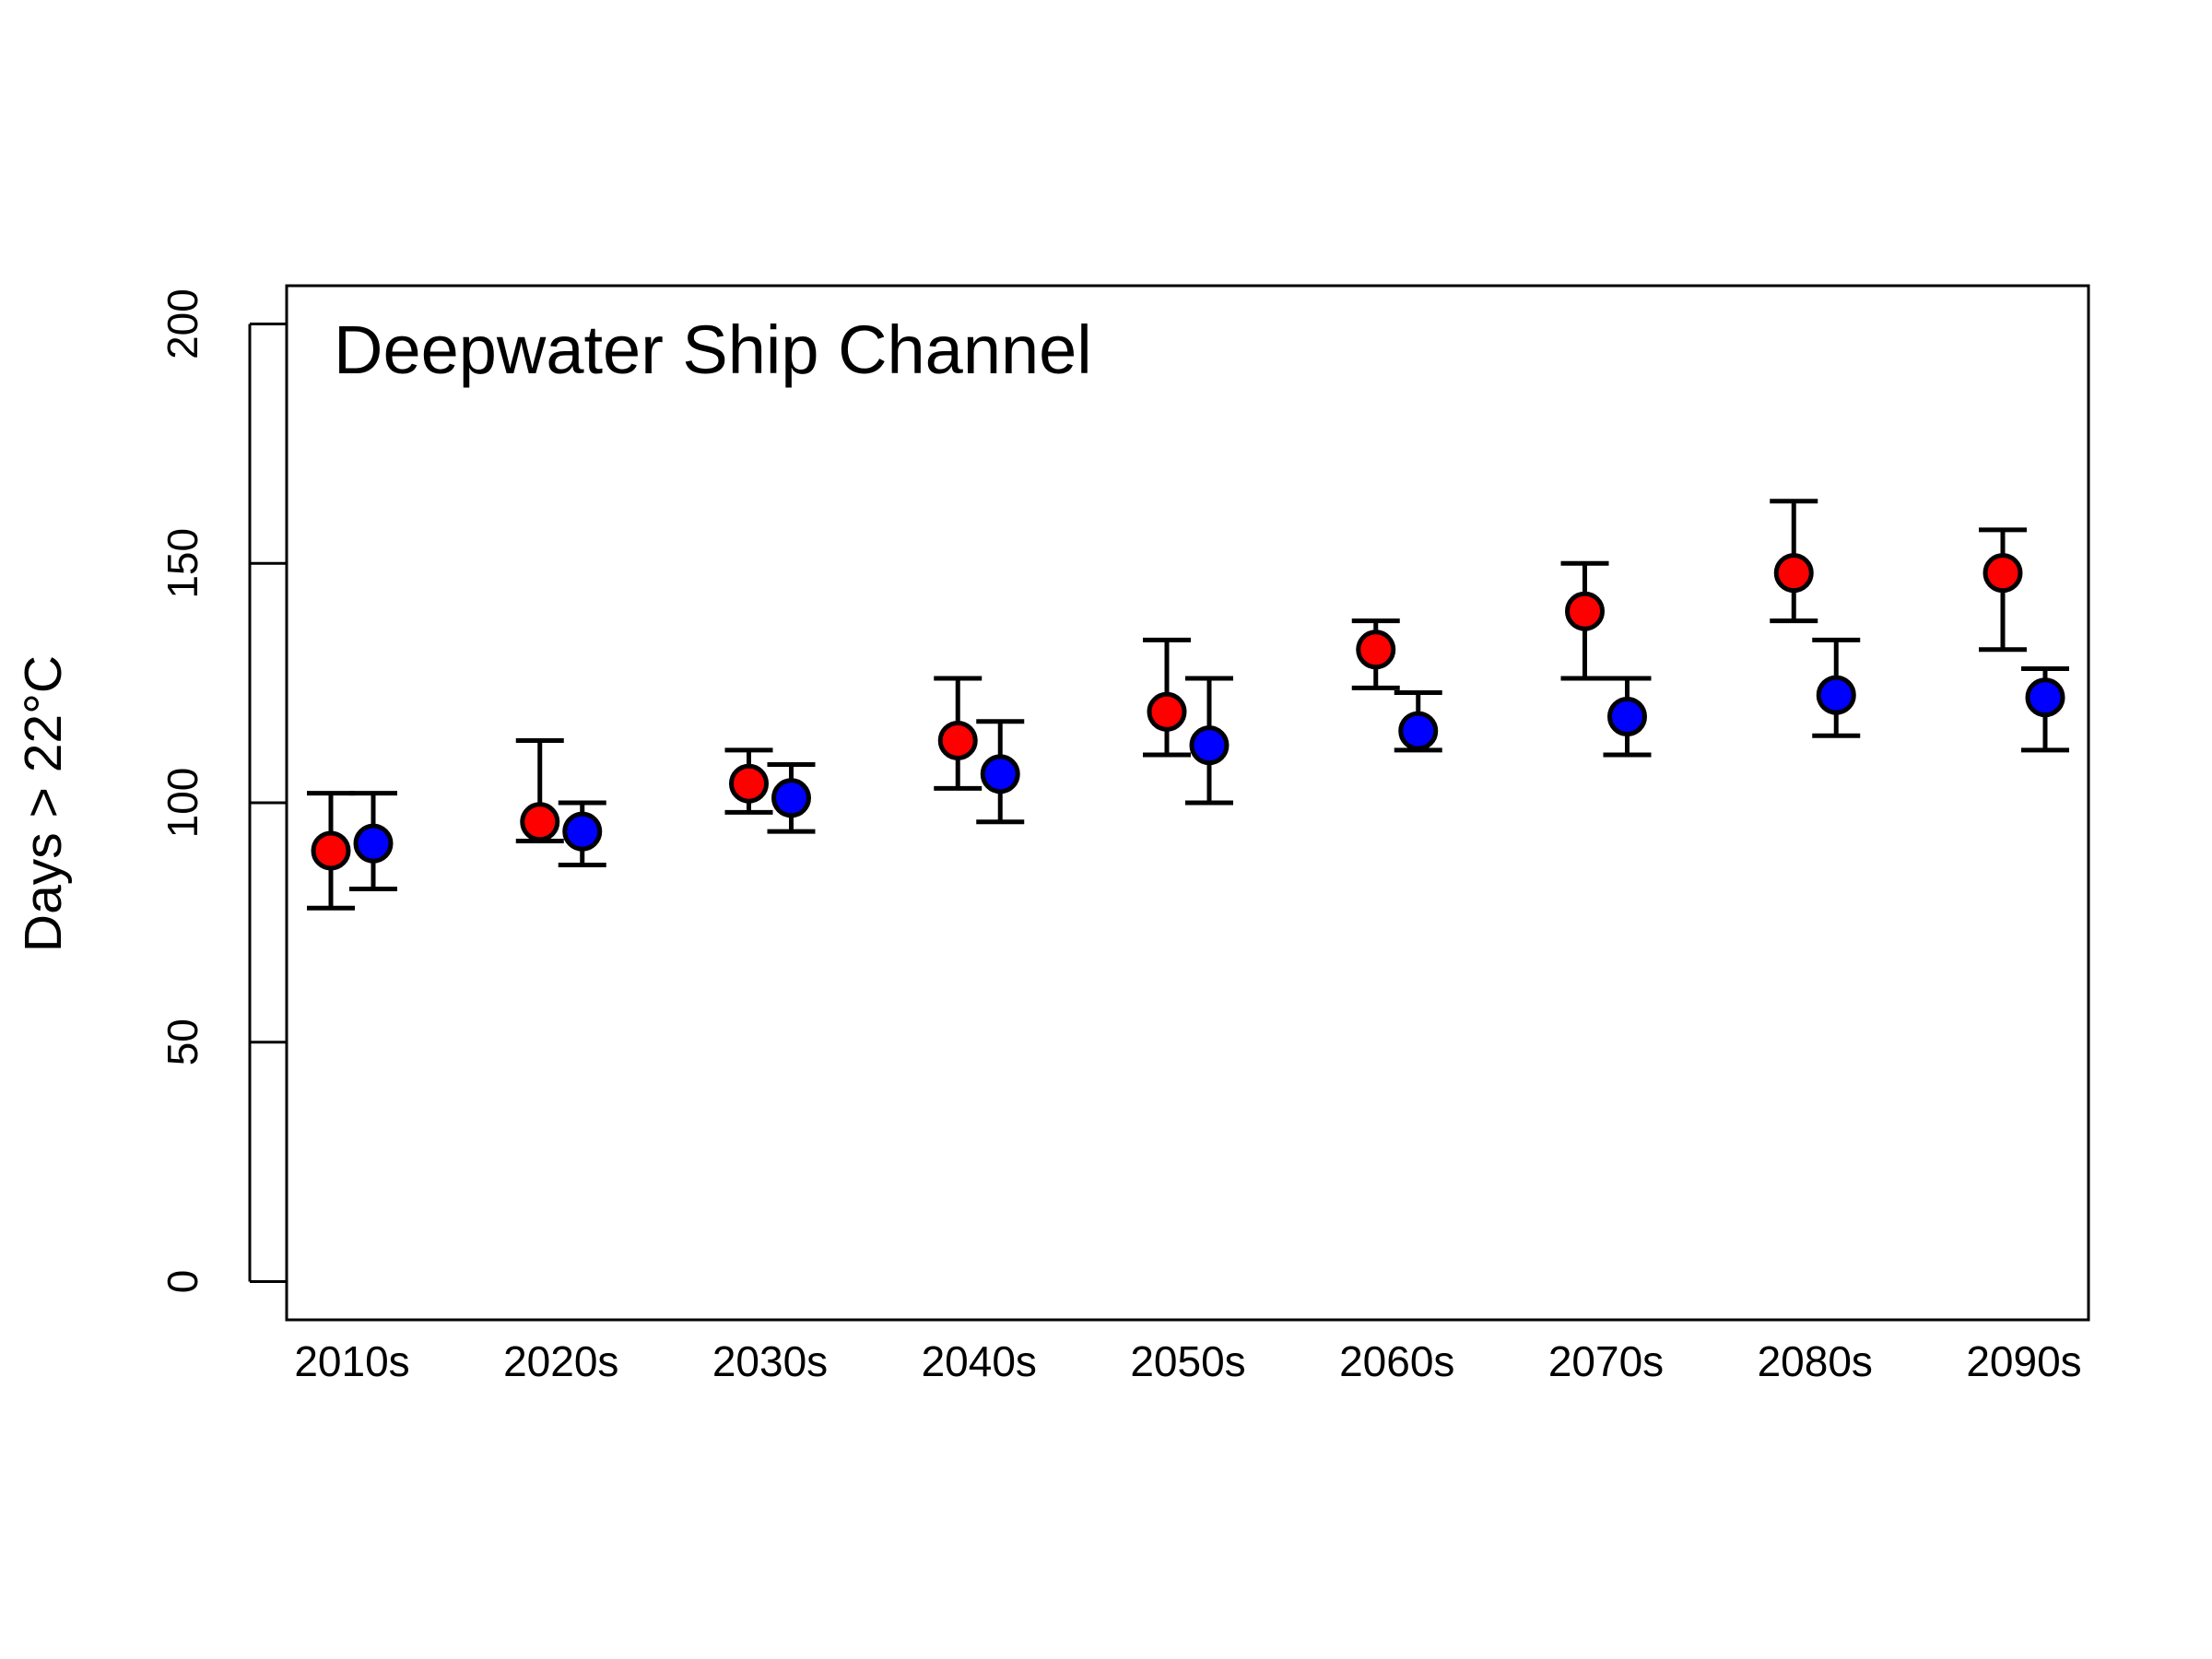 The height and width of the screenshot is (1659, 2212). What do you see at coordinates (182, 323) in the screenshot?
I see `y-tick-label: 200` at bounding box center [182, 323].